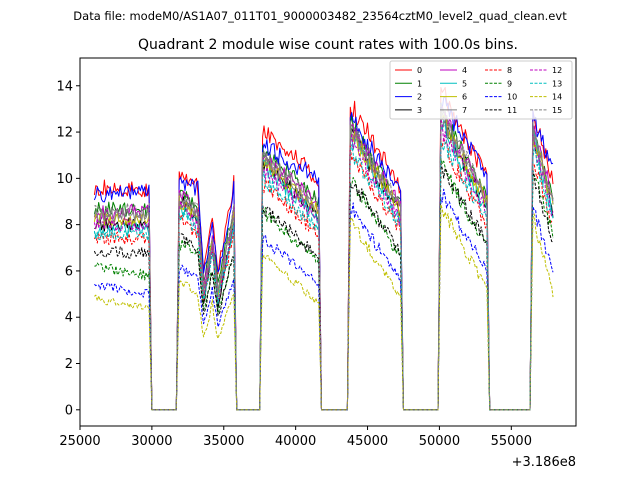  What do you see at coordinates (509, 83) in the screenshot?
I see `legend-label-9: 9` at bounding box center [509, 83].